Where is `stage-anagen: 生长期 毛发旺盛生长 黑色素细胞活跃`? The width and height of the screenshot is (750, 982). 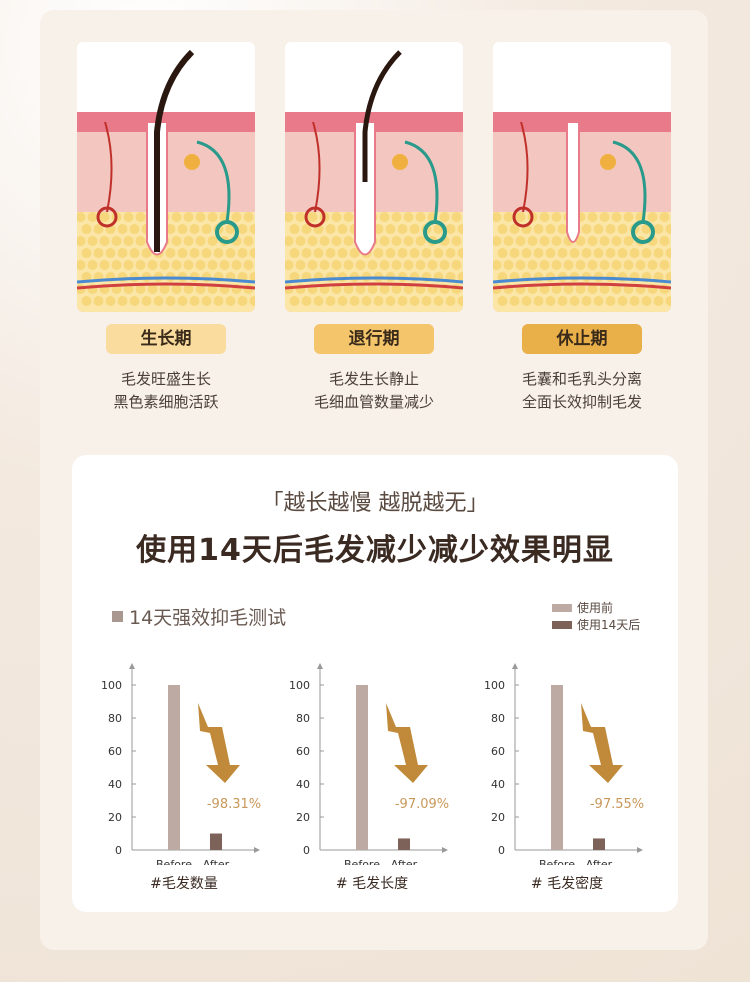 stage-anagen: 生长期 毛发旺盛生长 黑色素细胞活跃 is located at coordinates (166, 228).